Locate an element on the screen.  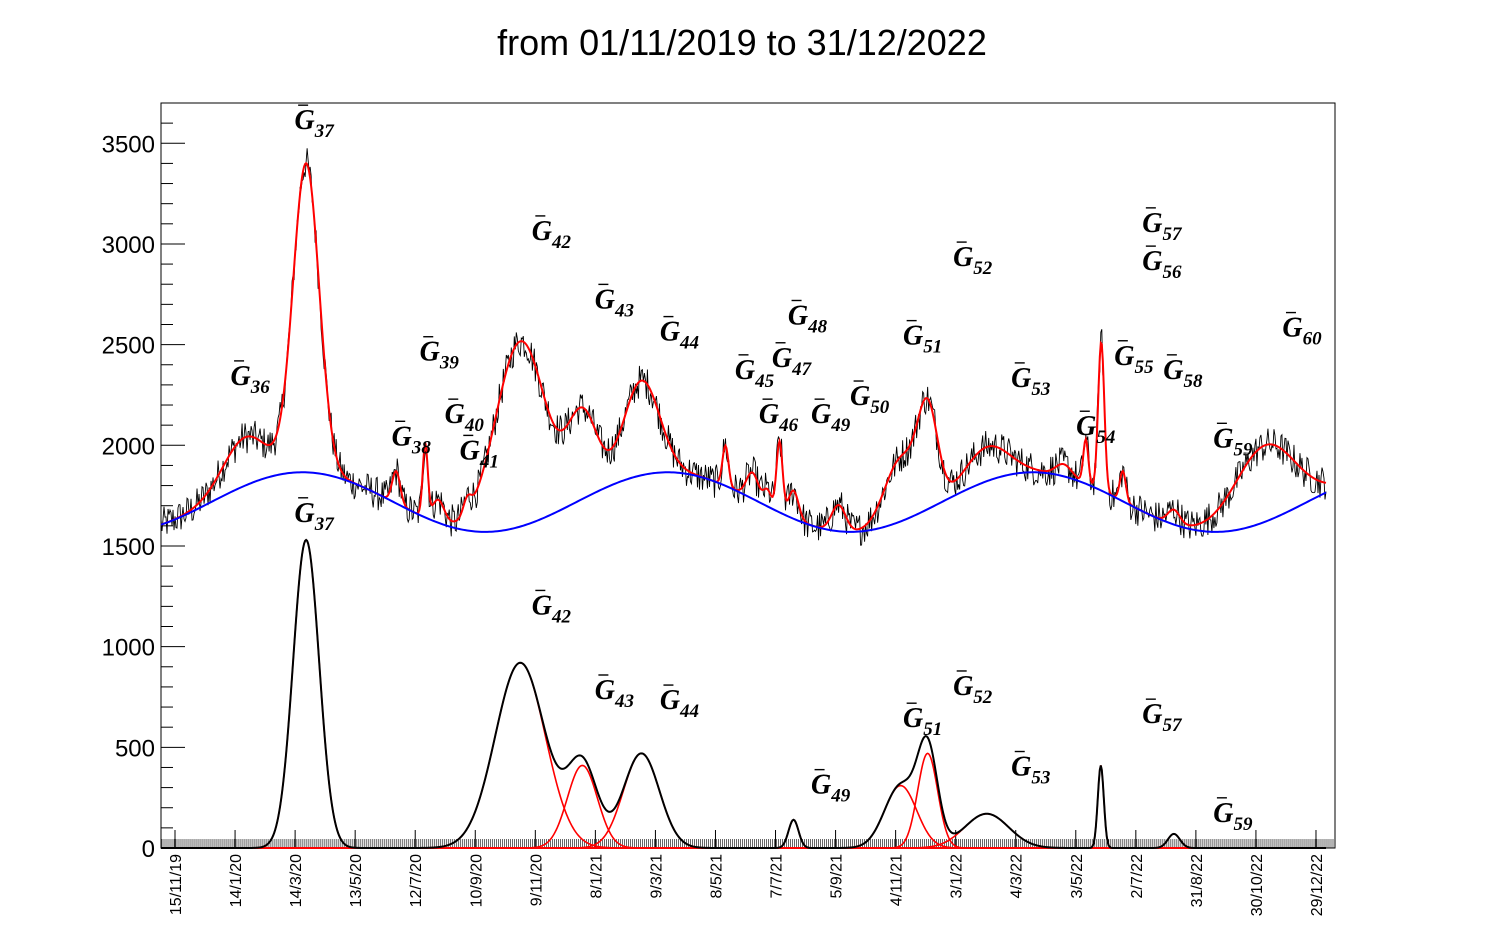
upper-label-G60-text: G60 is located at coordinates (1302, 331).